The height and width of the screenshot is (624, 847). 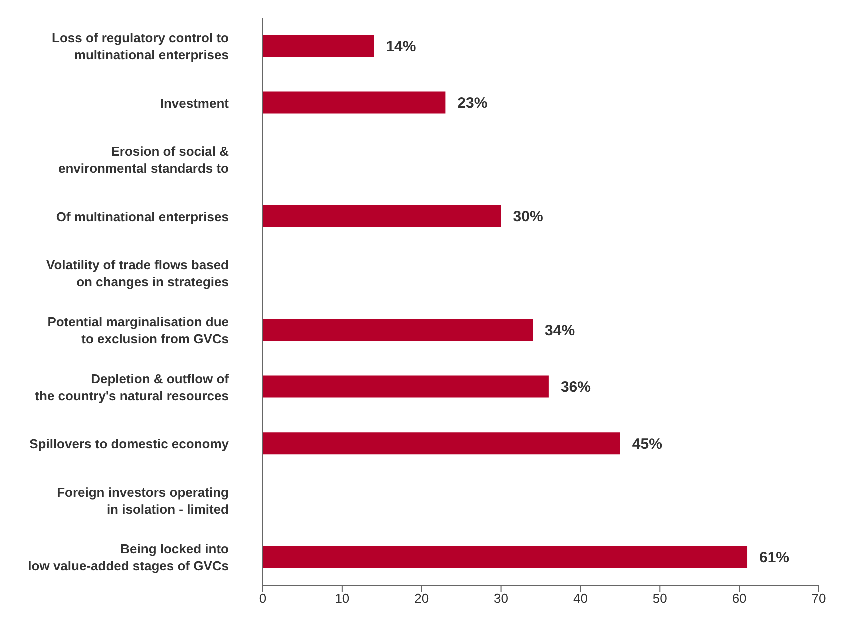 What do you see at coordinates (142, 216) in the screenshot?
I see `y-tick-label: Of multinational enterprises` at bounding box center [142, 216].